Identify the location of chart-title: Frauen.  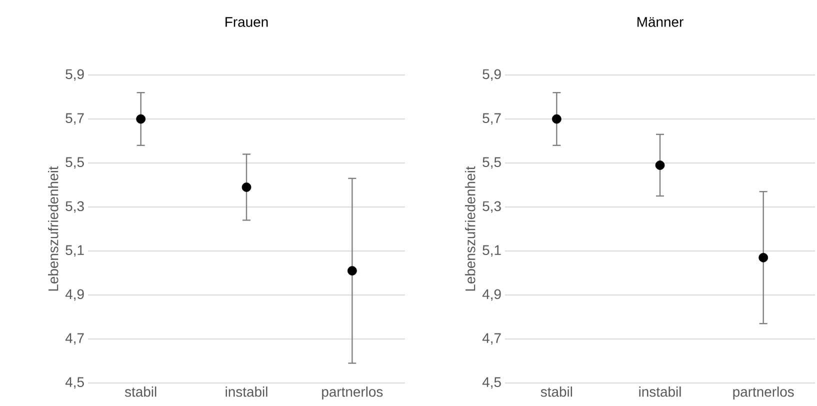
(247, 22).